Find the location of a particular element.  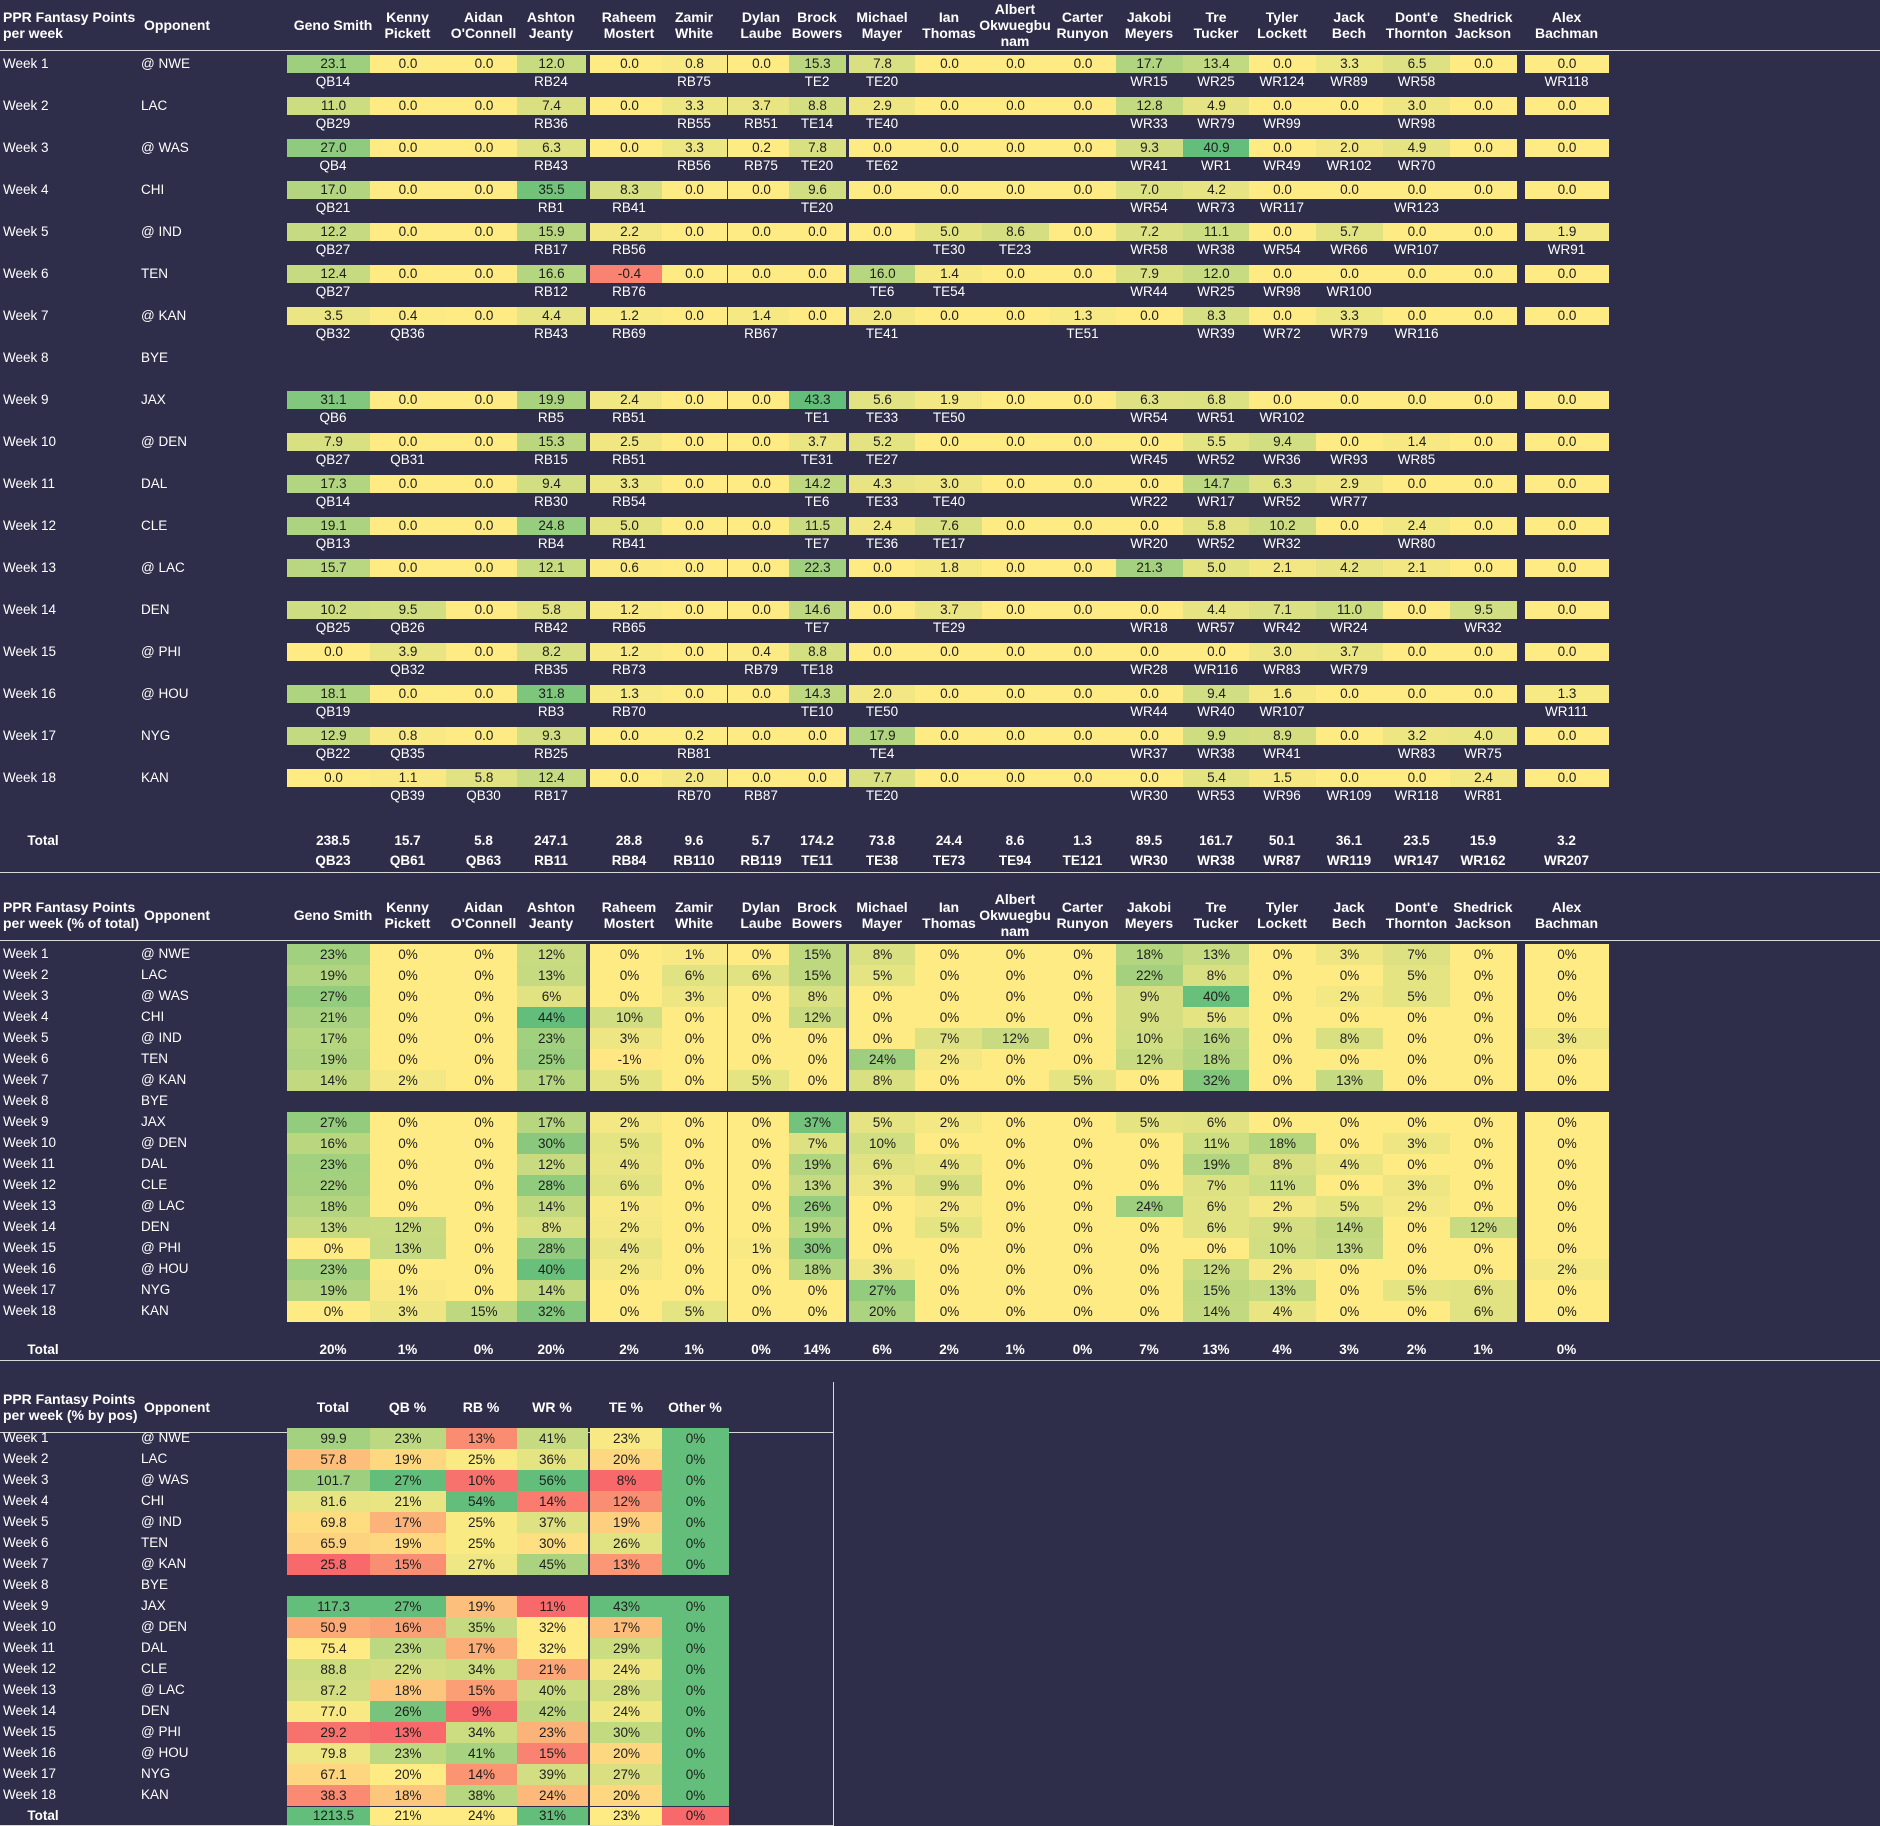

position-percent-cell: 17% is located at coordinates (481, 1648).